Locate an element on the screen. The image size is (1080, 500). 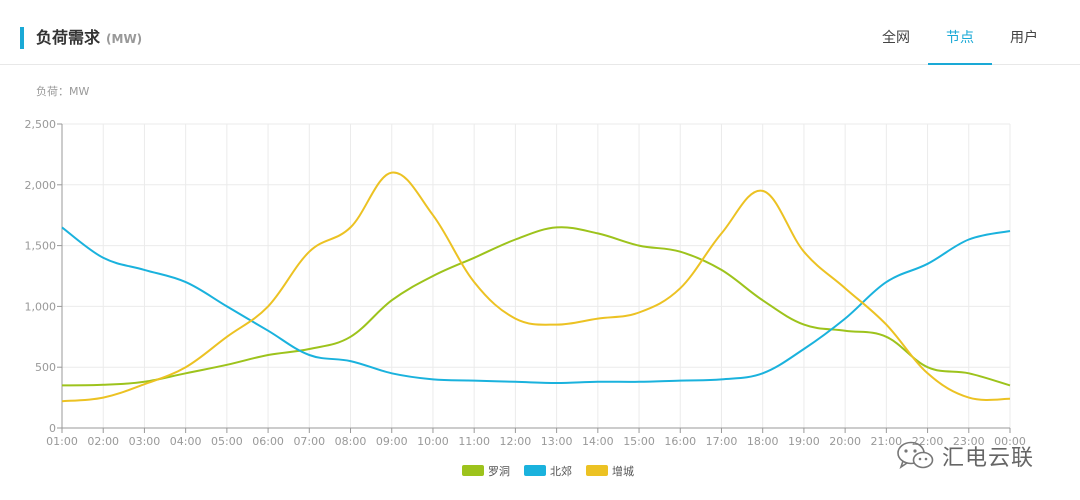
x-tick-label: 02:00 is located at coordinates (103, 441).